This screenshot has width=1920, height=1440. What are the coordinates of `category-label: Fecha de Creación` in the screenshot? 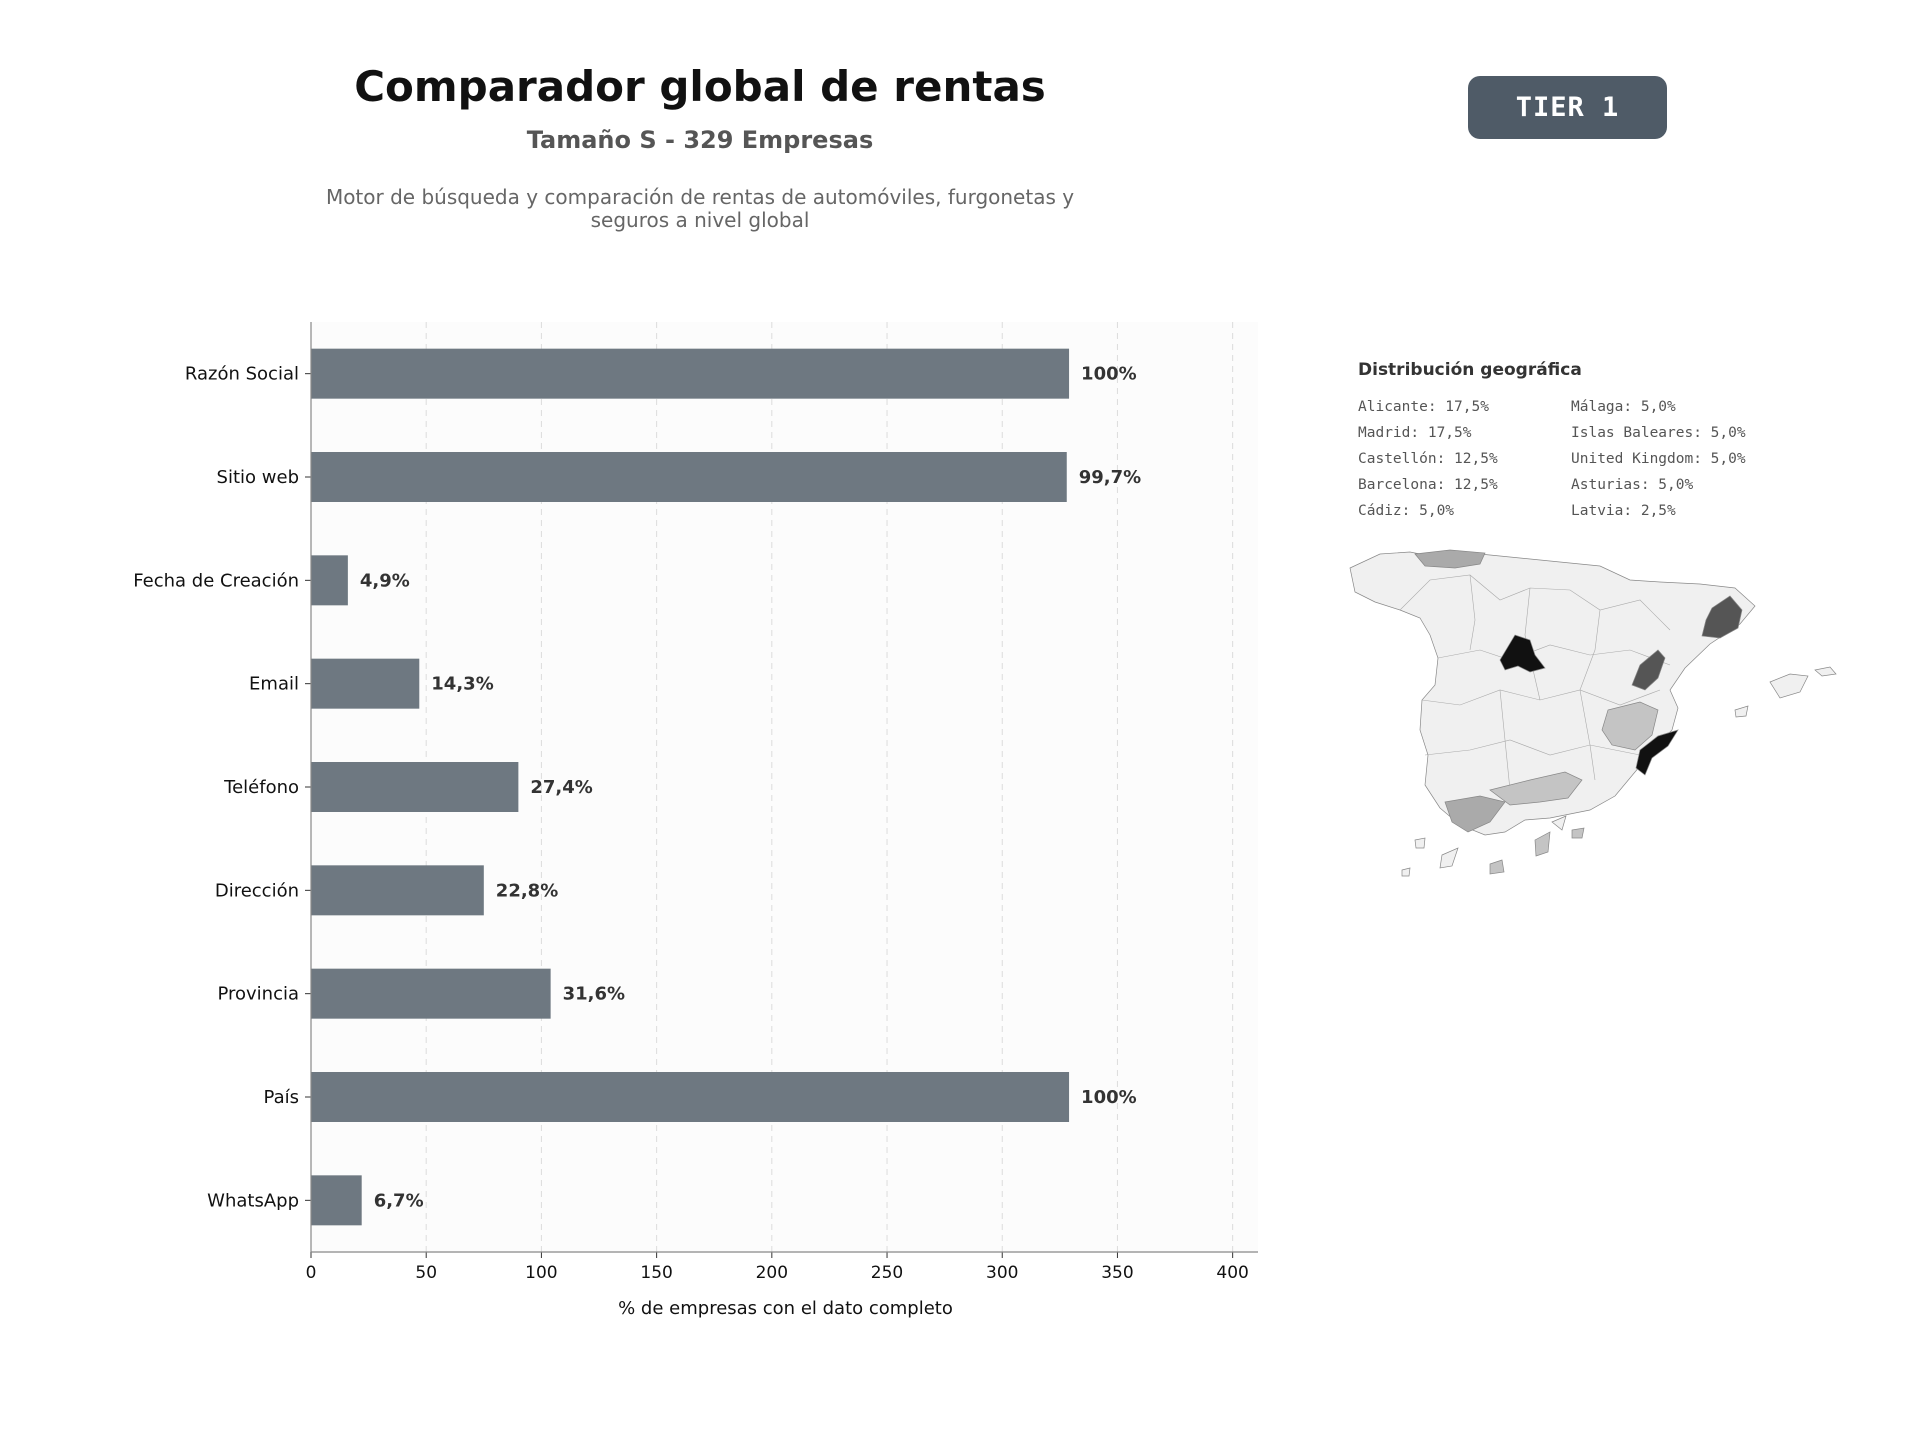 It's located at (216, 580).